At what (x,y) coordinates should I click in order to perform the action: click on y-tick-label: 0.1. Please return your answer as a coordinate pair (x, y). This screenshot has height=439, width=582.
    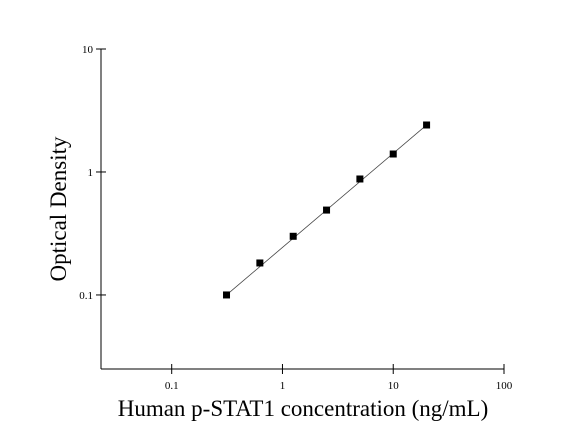
    Looking at the image, I should click on (86, 296).